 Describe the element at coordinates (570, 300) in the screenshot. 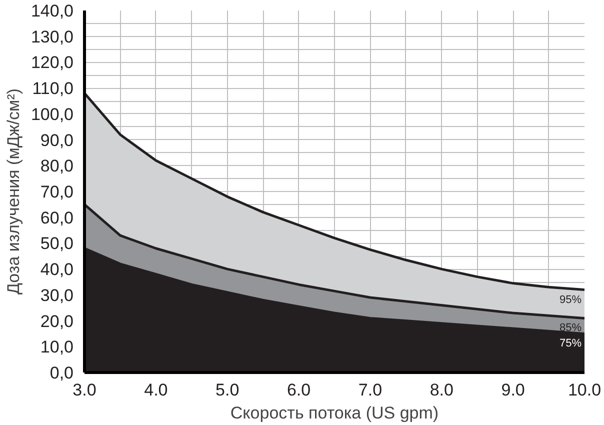

I see `series-label: 95%` at that location.